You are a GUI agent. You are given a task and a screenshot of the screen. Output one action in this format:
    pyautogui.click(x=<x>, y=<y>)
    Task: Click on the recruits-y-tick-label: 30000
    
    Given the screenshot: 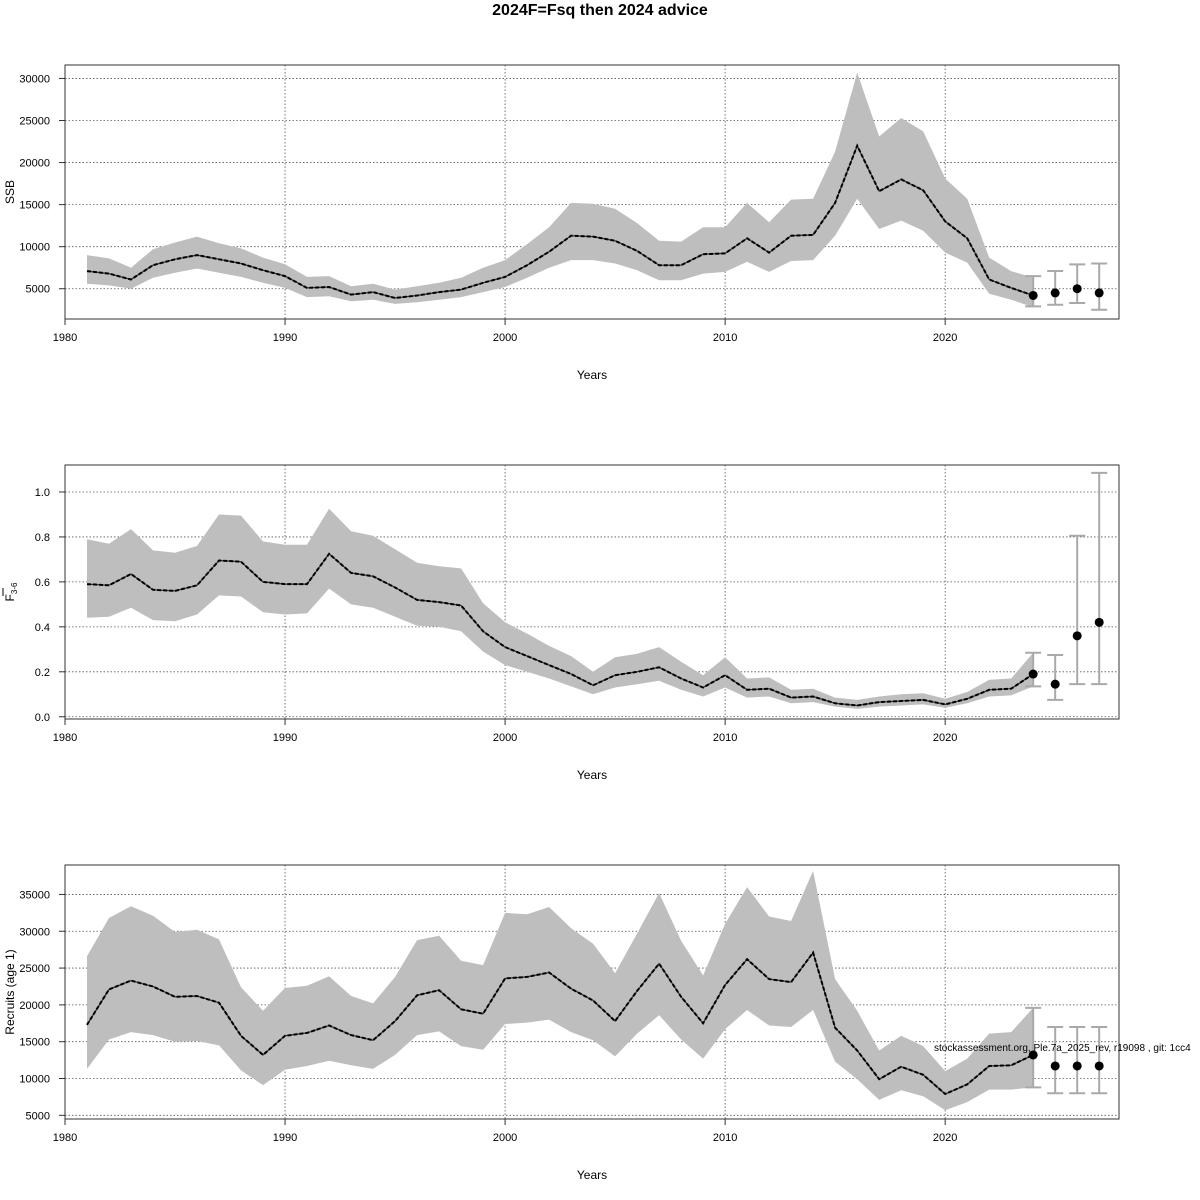 What is the action you would take?
    pyautogui.click(x=34, y=932)
    